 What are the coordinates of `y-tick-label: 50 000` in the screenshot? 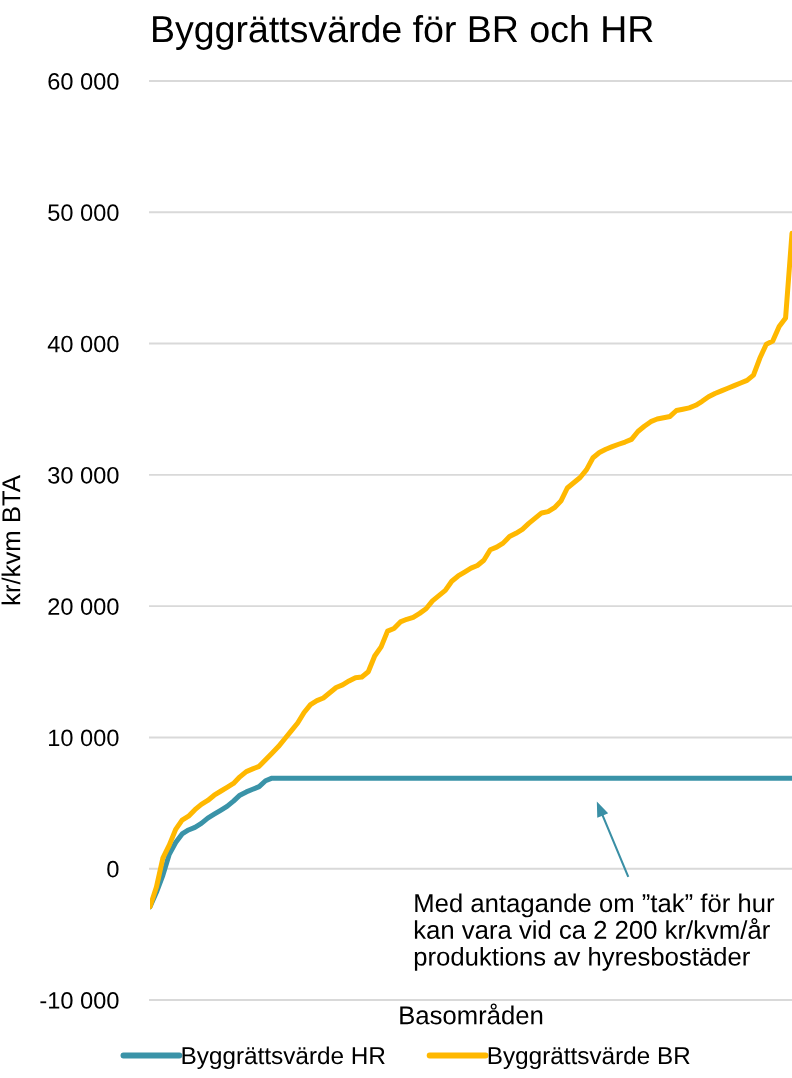 It's located at (83, 213).